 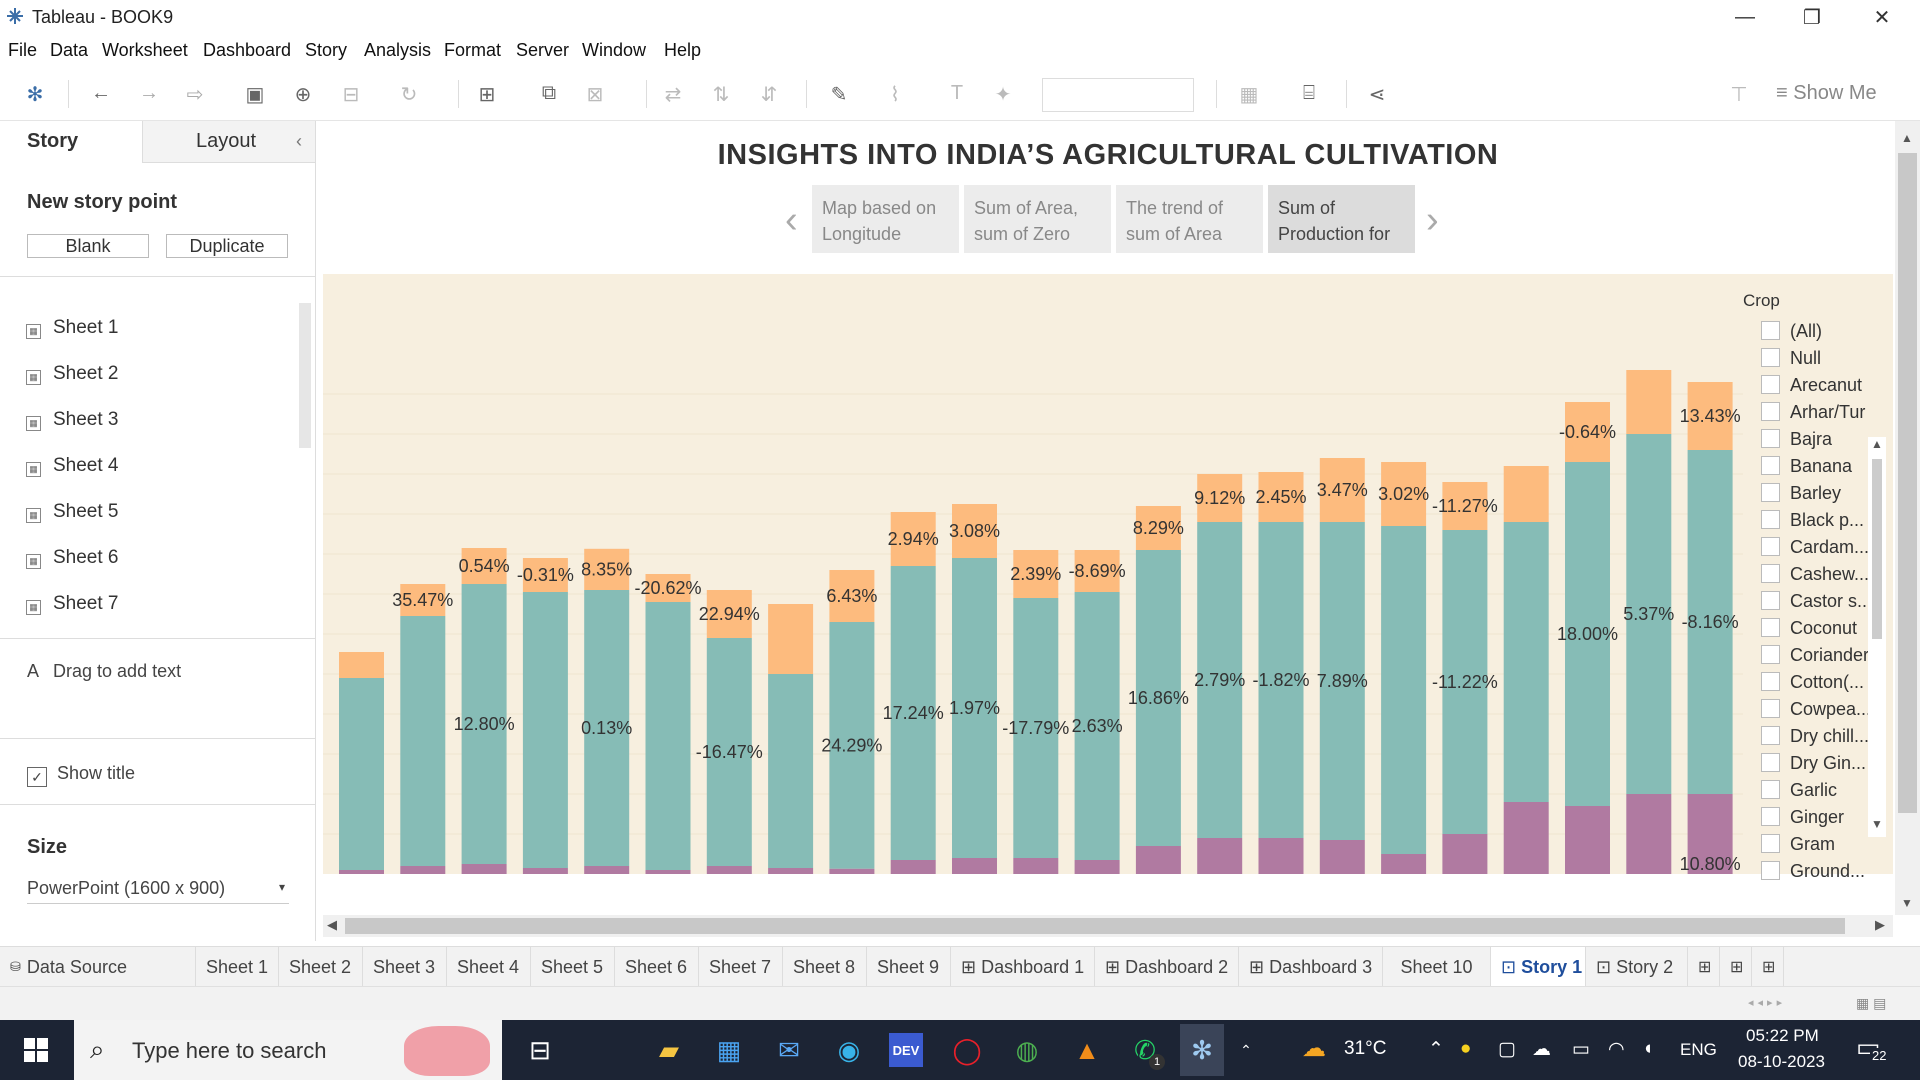 I want to click on legend-scrollbar: ▲ ▼, so click(x=1877, y=637).